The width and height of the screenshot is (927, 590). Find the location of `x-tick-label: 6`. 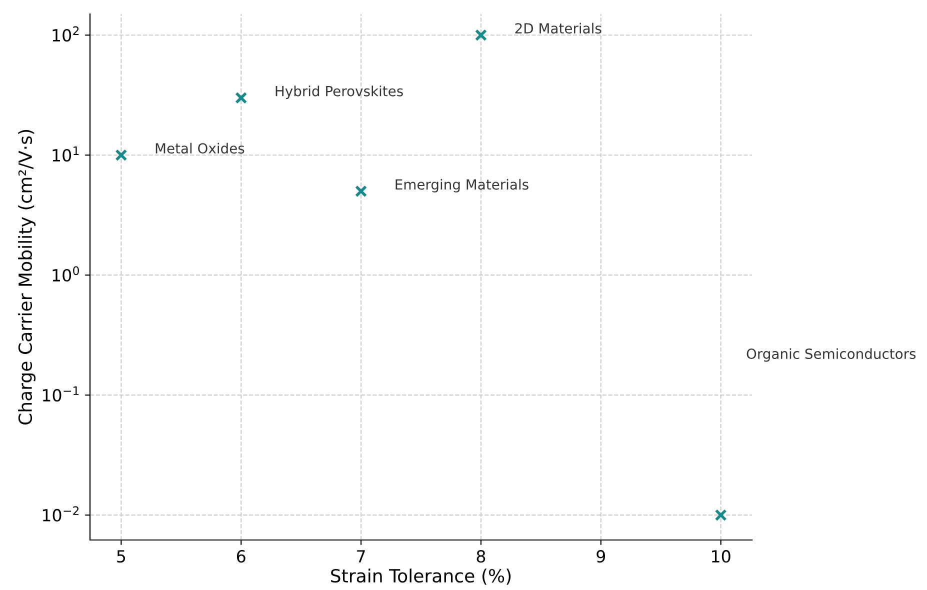

x-tick-label: 6 is located at coordinates (241, 556).